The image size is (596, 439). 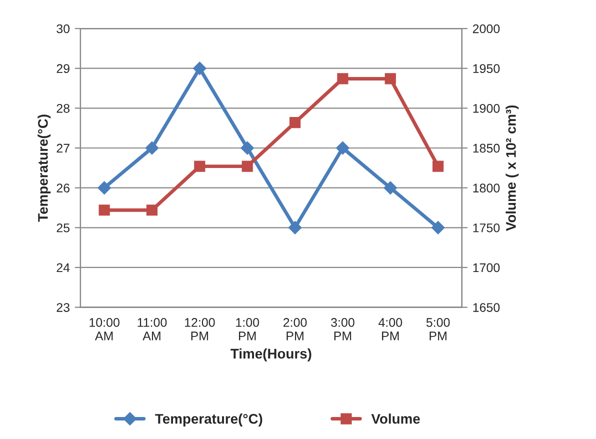 I want to click on legend-label: Volume, so click(x=395, y=419).